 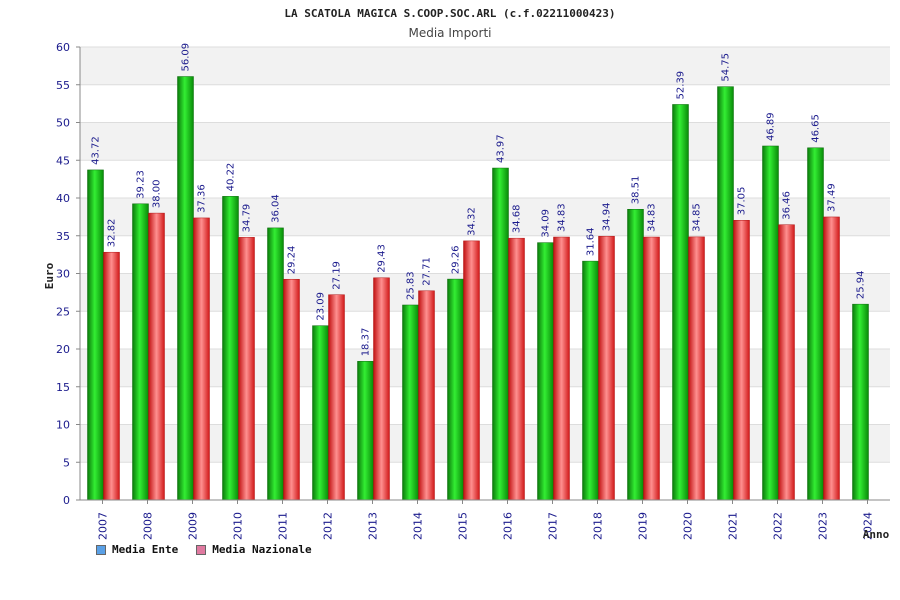 What do you see at coordinates (770, 323) in the screenshot?
I see `bar-media-ente-2022` at bounding box center [770, 323].